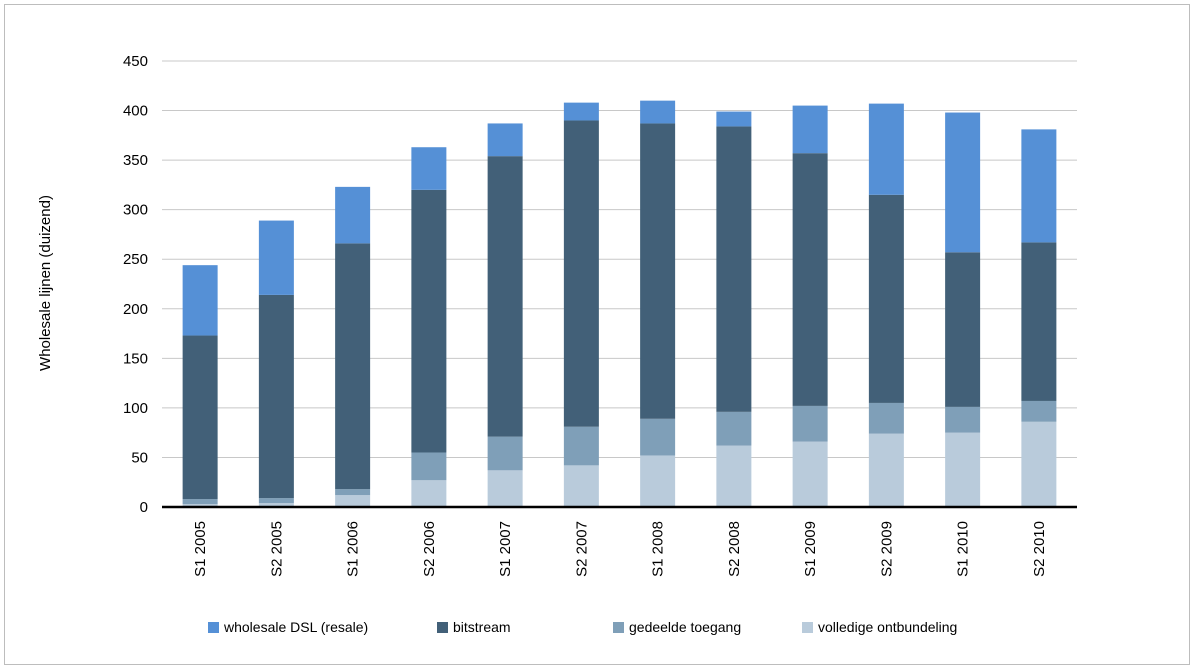 This screenshot has height=669, width=1195. Describe the element at coordinates (810, 549) in the screenshot. I see `x-tick-label: S1 2009` at that location.